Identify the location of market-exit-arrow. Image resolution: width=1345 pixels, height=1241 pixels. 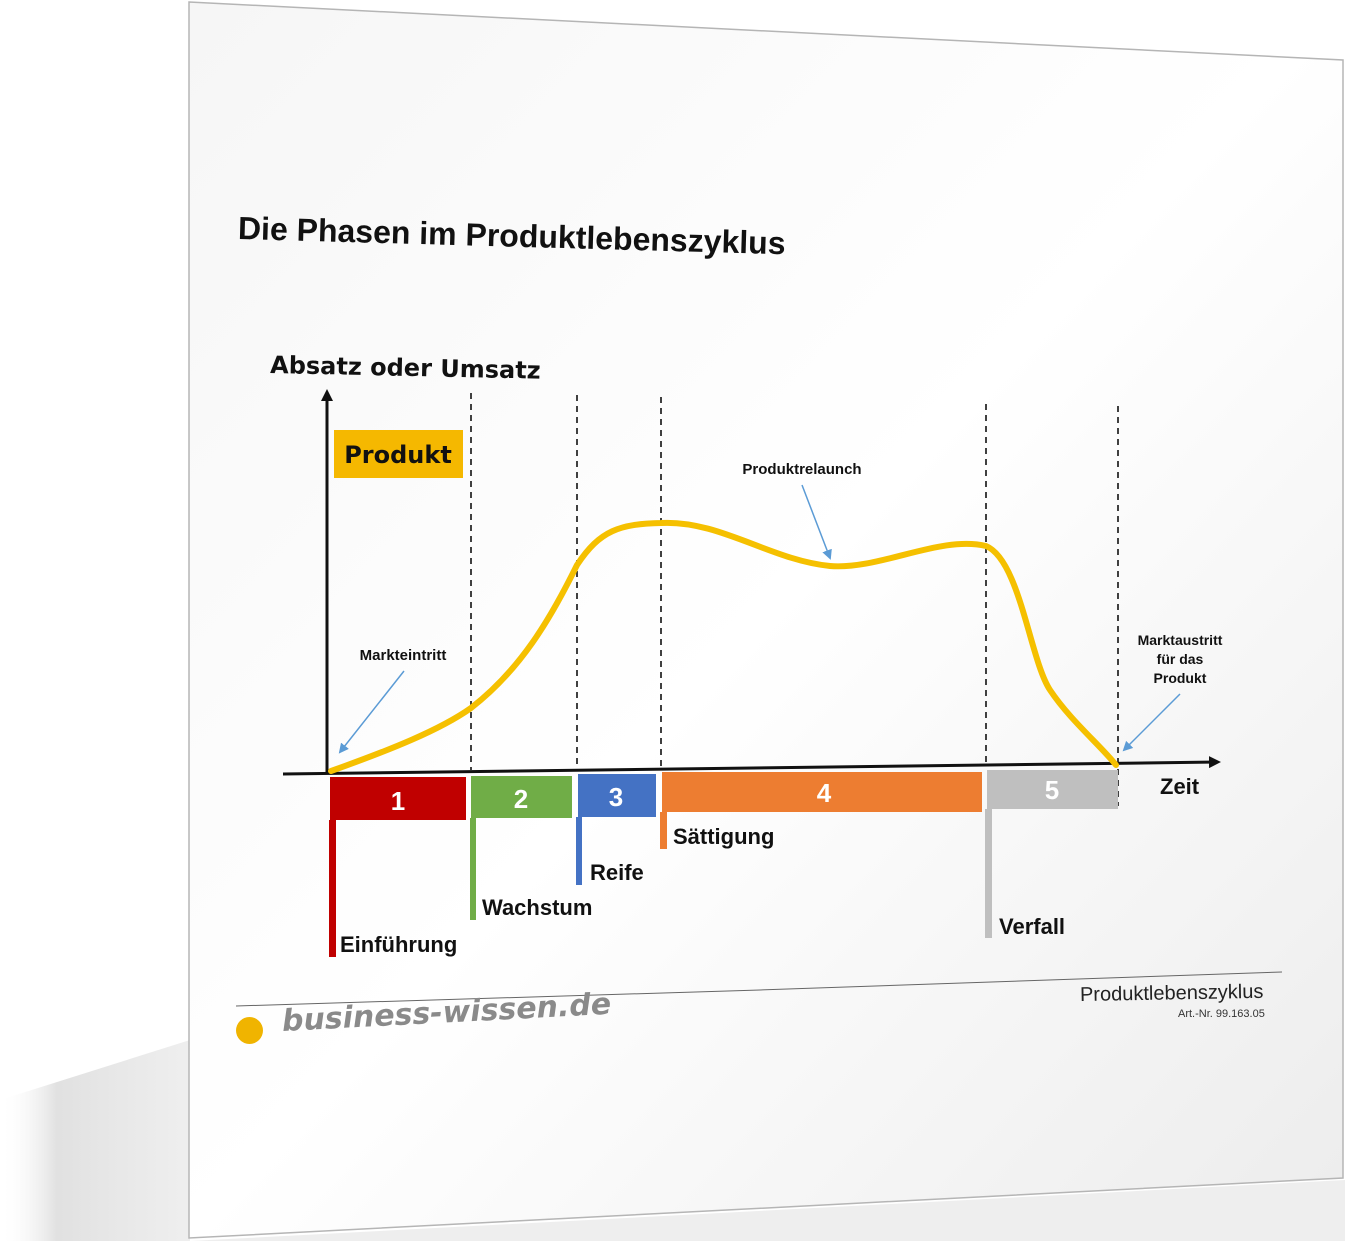
(1151, 722).